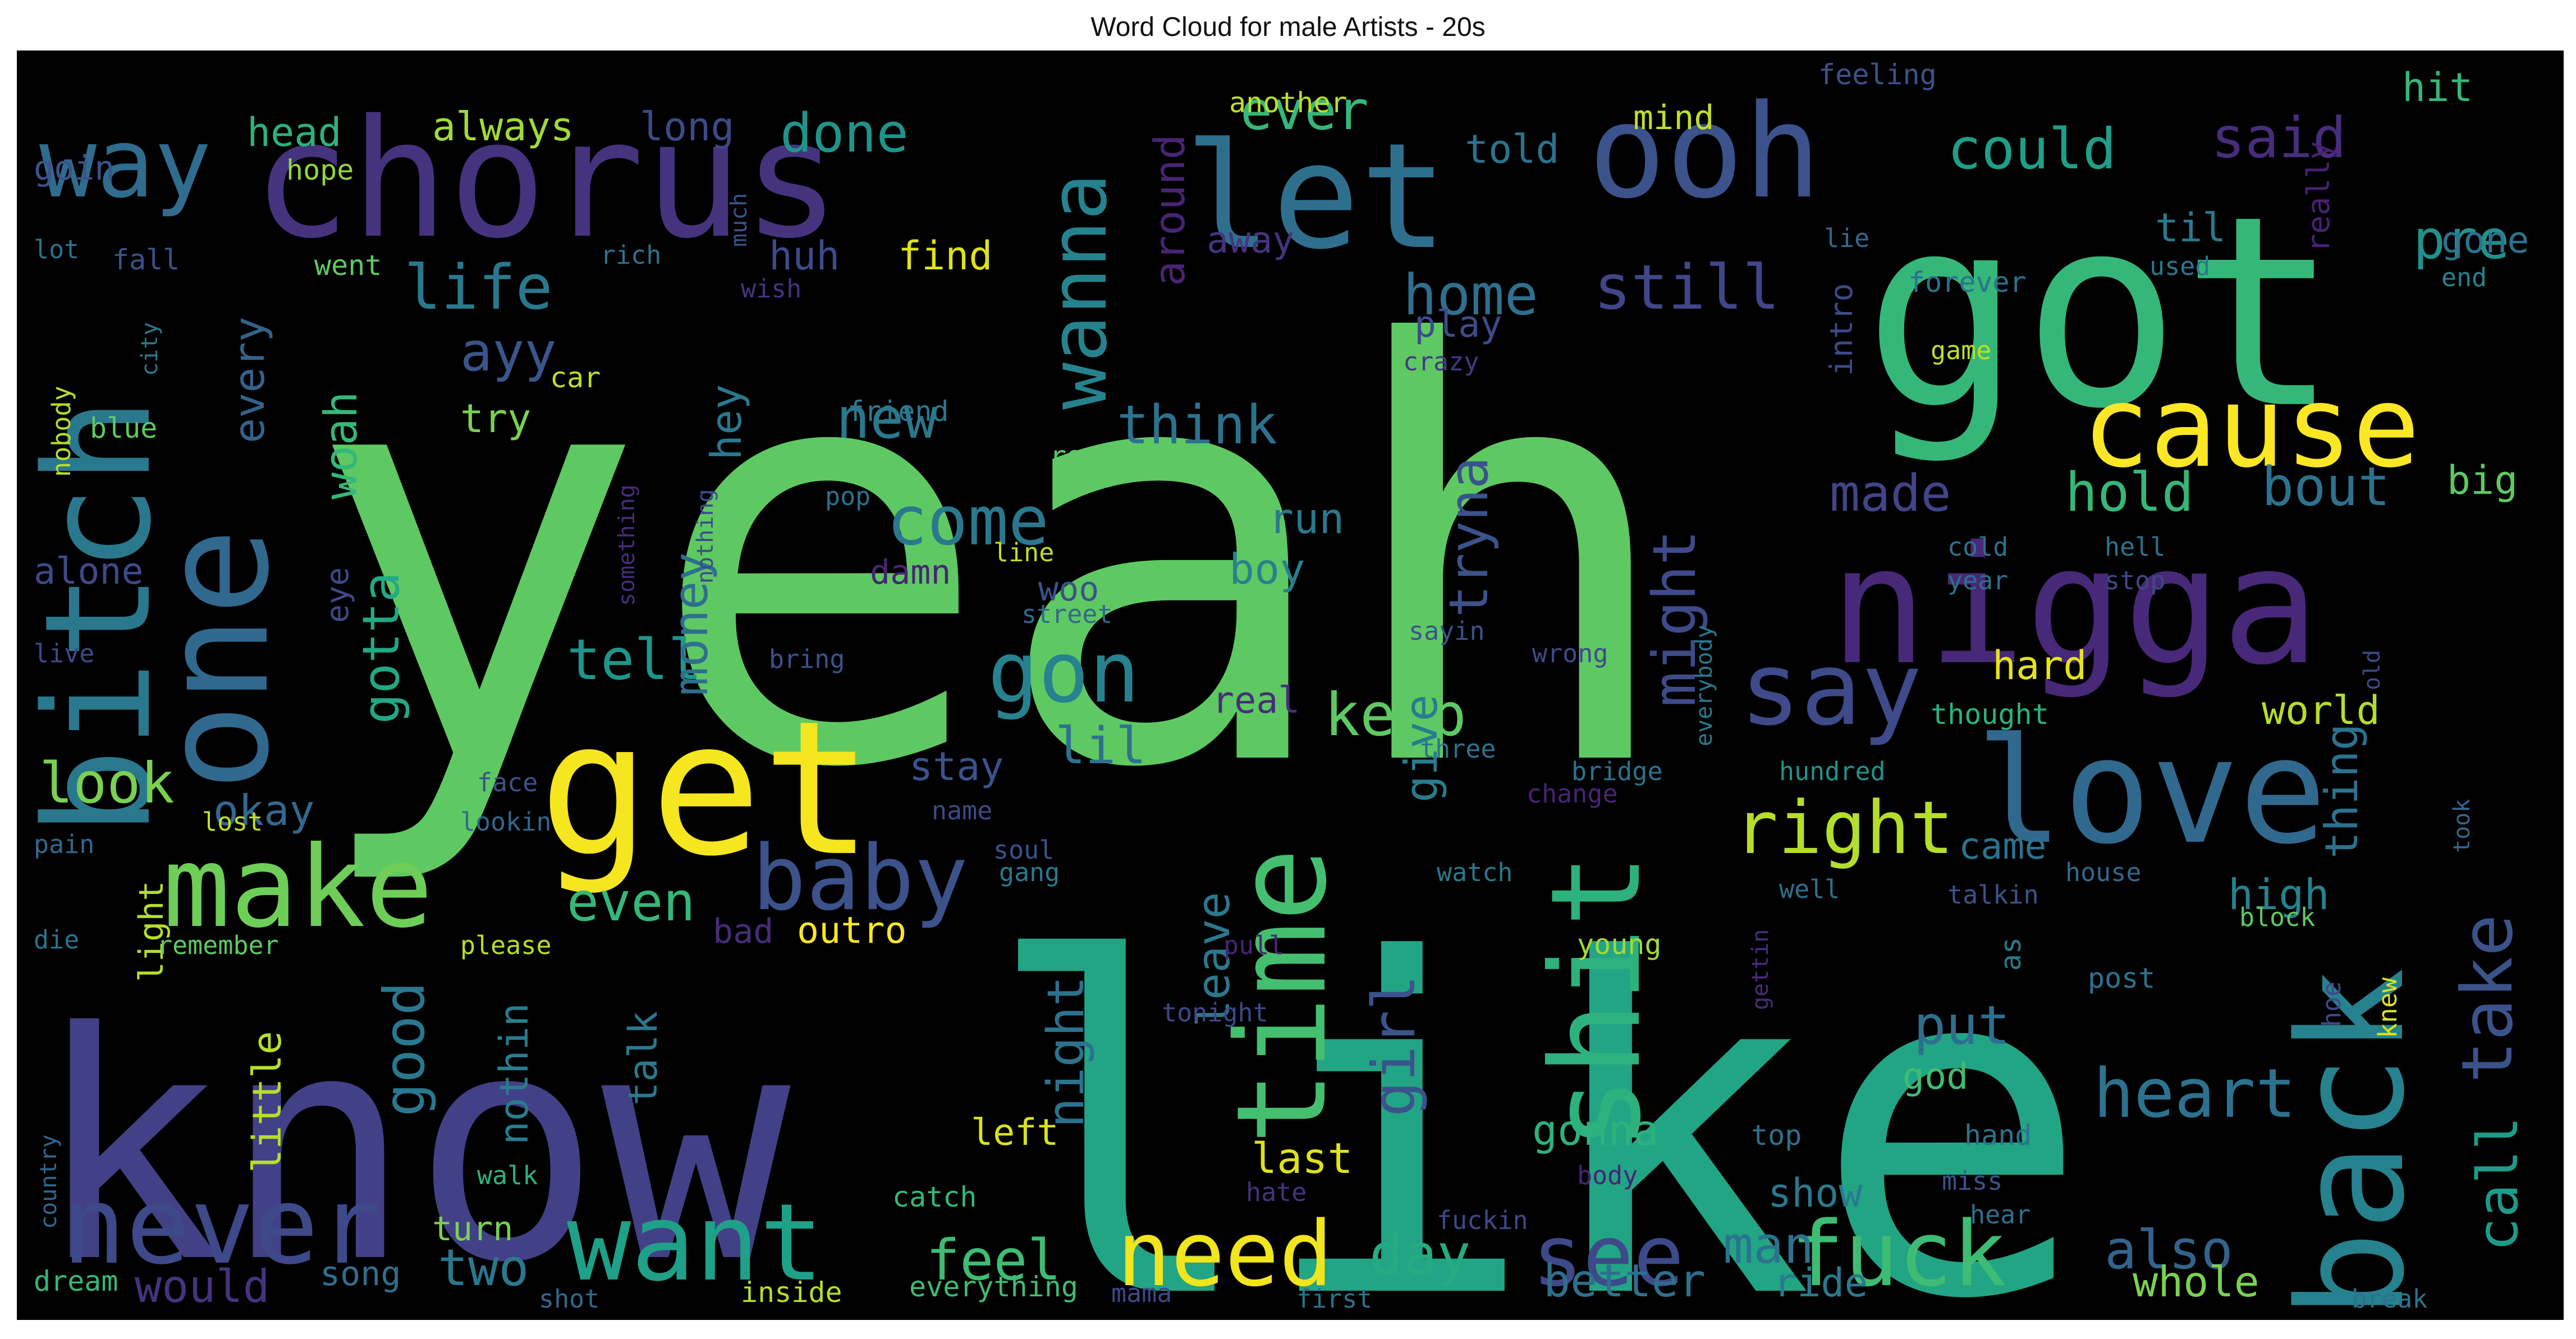 The image size is (2576, 1339). I want to click on word-house: house, so click(2103, 872).